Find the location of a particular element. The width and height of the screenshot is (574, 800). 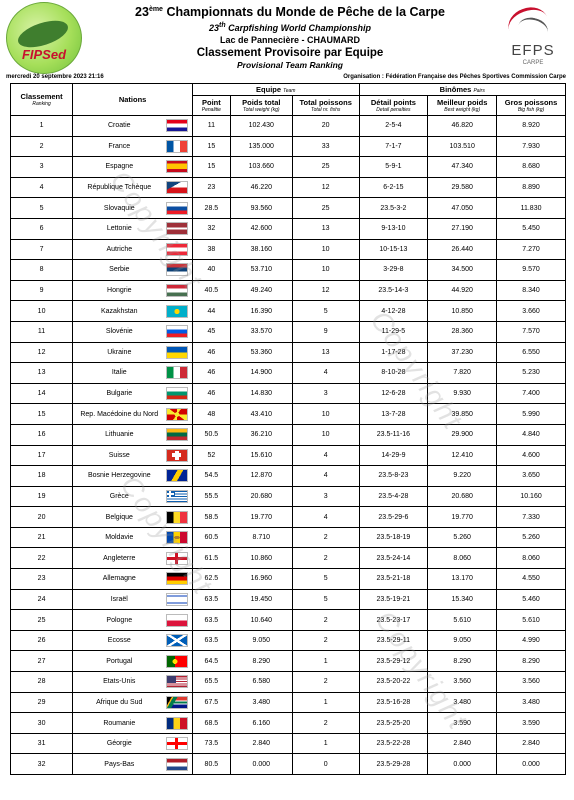

cell-nation: Afrique du Sud is located at coordinates (117, 702).